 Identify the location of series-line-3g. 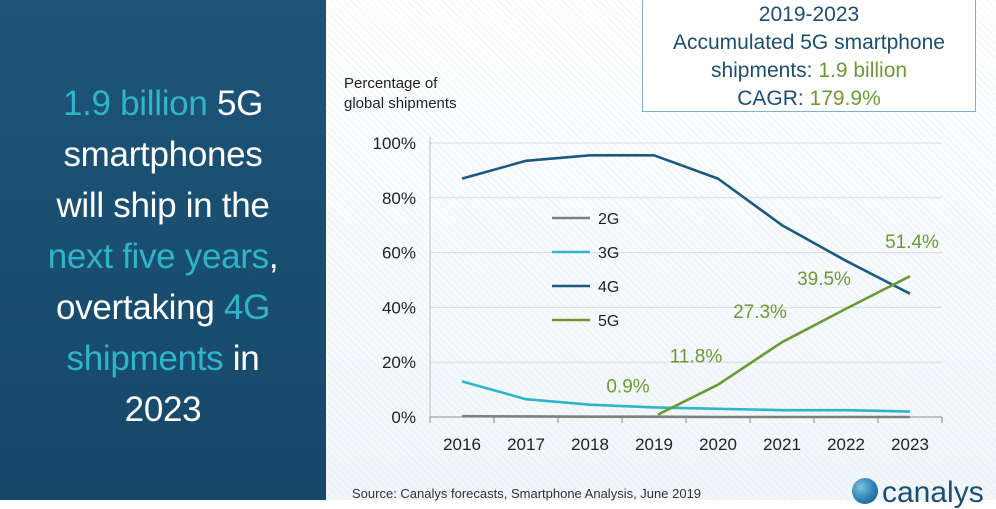
(686, 396).